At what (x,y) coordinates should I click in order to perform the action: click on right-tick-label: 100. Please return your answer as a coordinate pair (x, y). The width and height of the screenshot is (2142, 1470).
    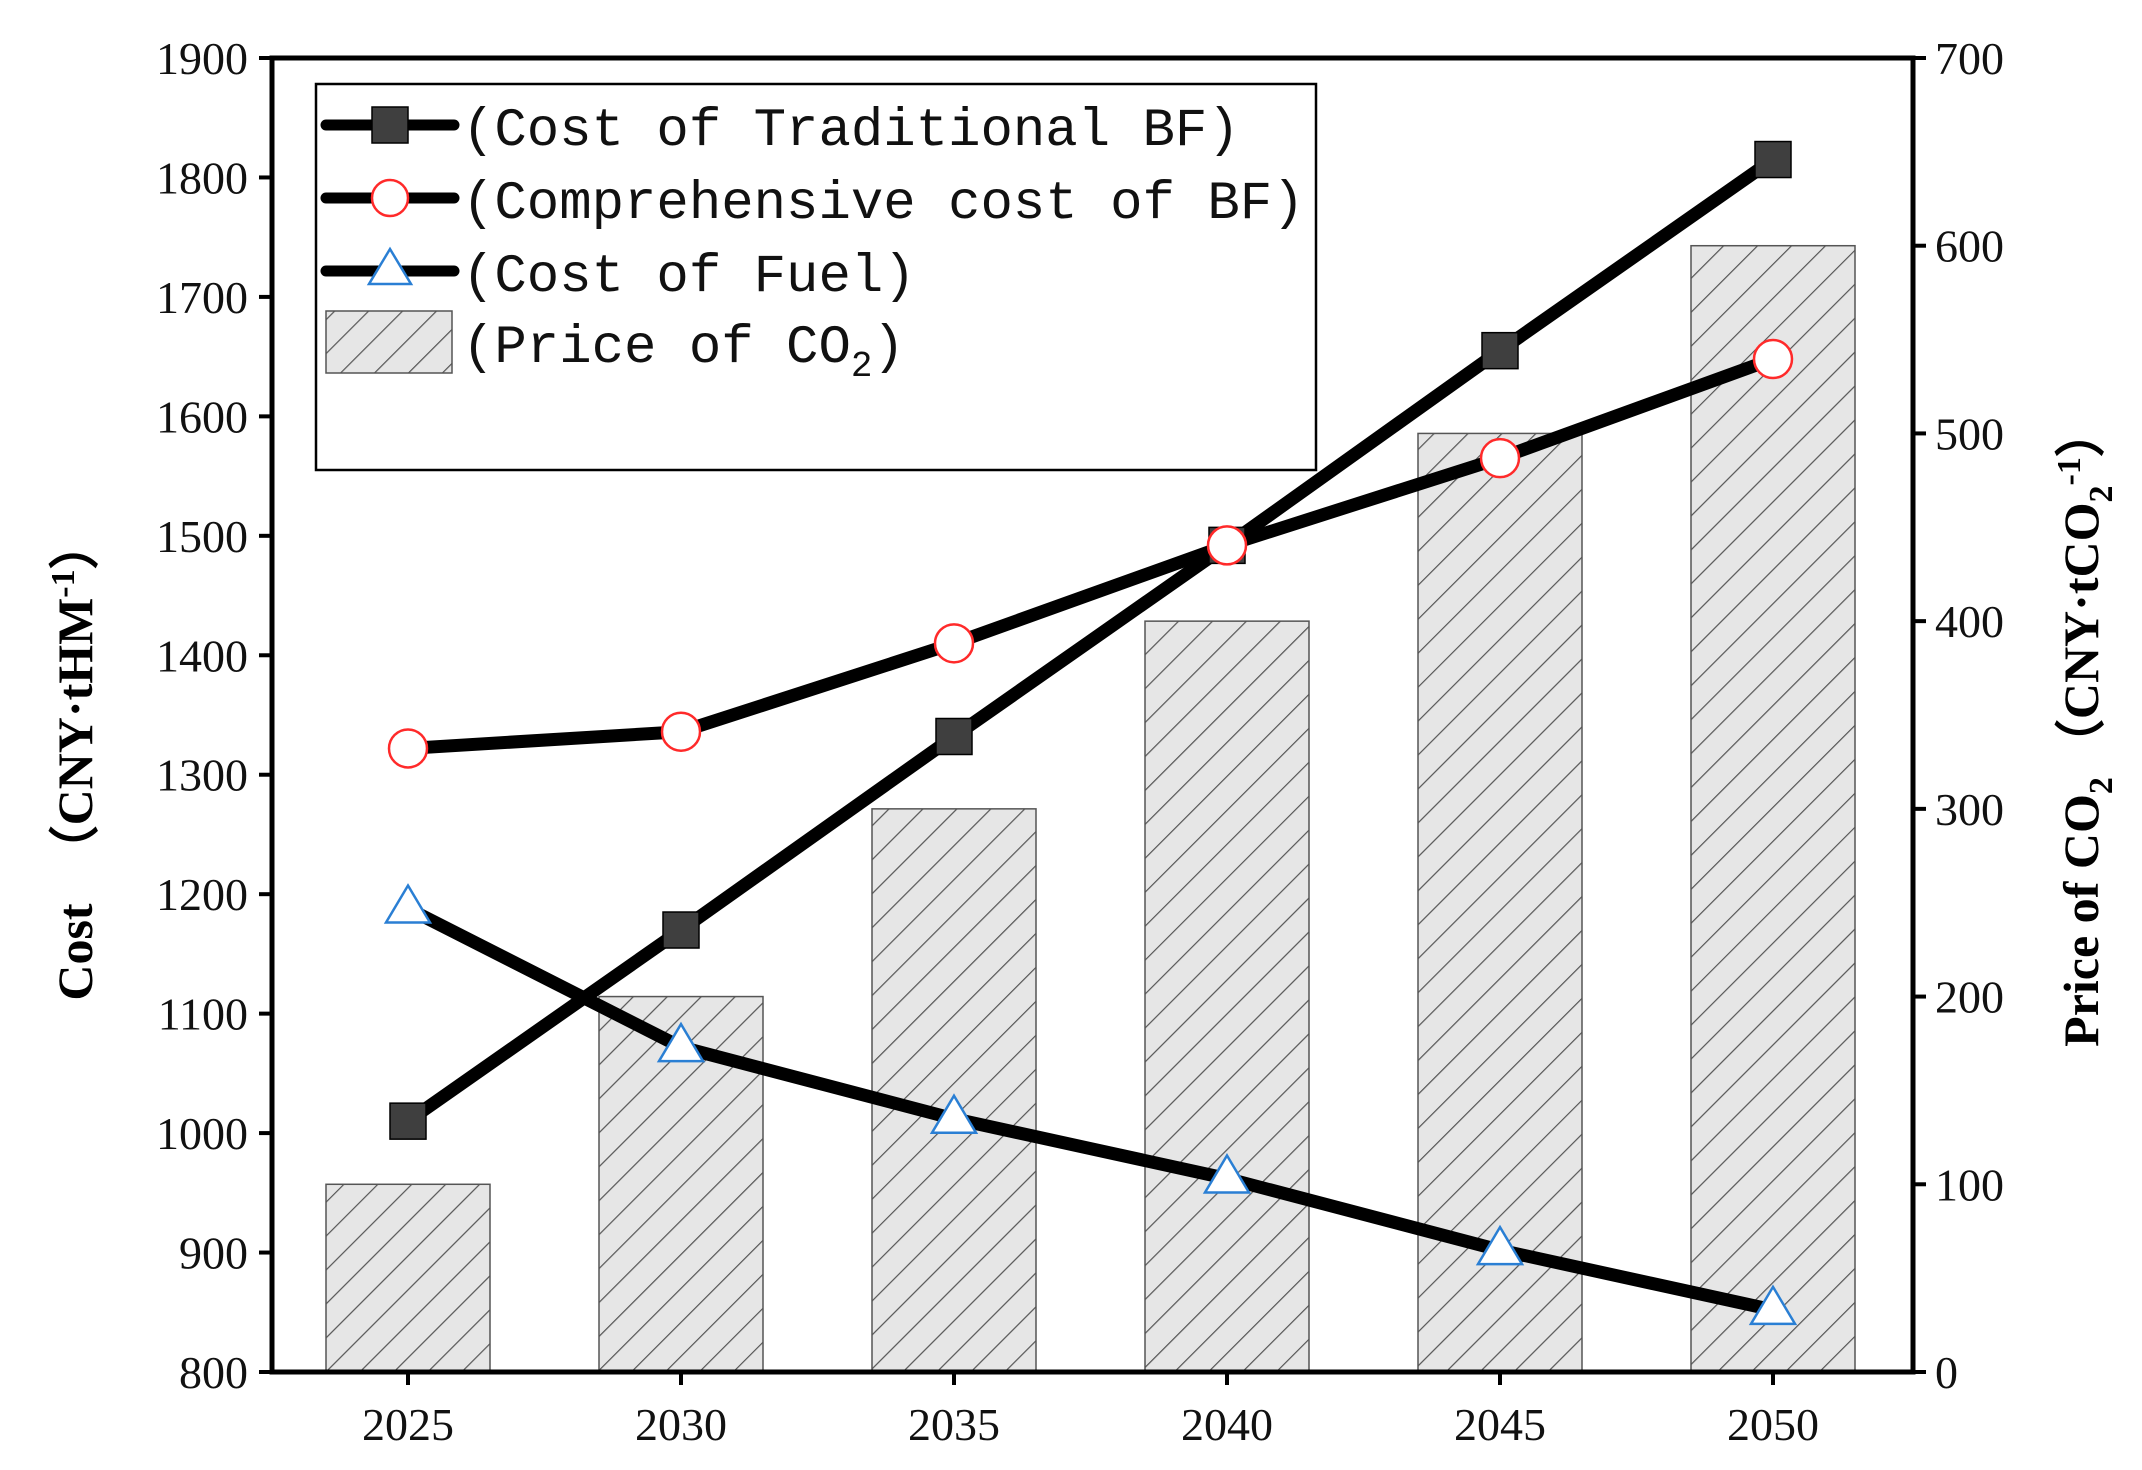
    Looking at the image, I should click on (1969, 1184).